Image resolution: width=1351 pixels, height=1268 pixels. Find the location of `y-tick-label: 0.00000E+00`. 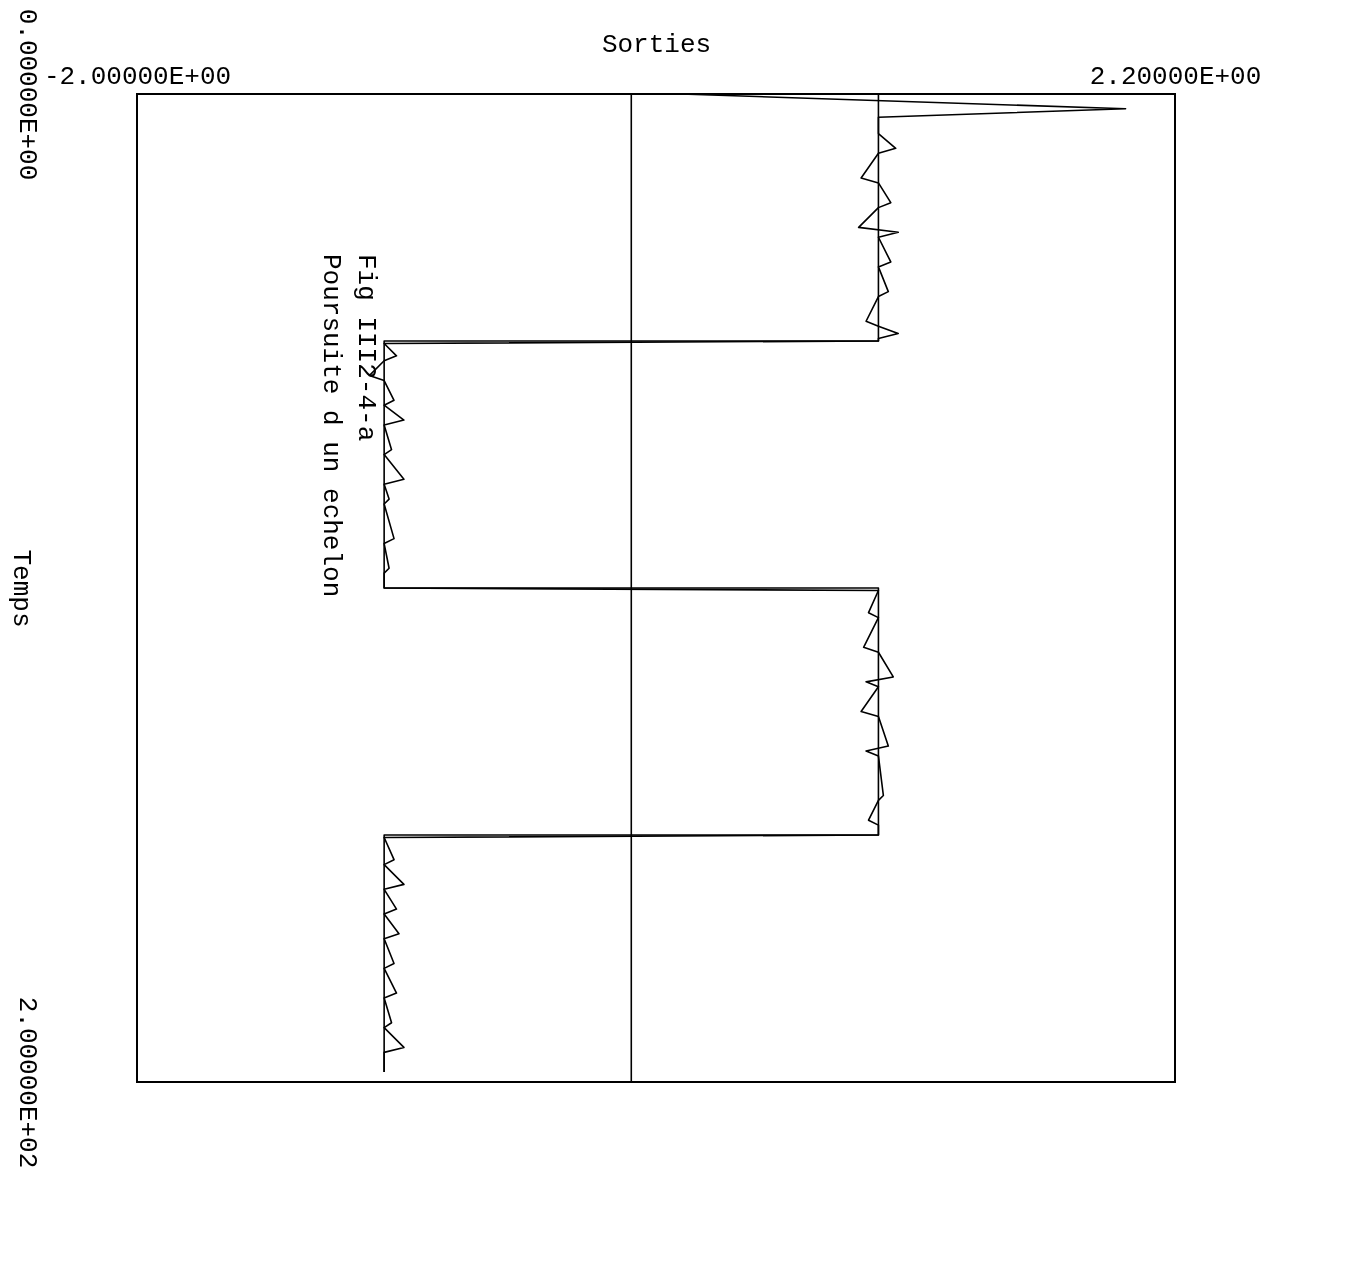

y-tick-label: 0.00000E+00 is located at coordinates (26, 94).